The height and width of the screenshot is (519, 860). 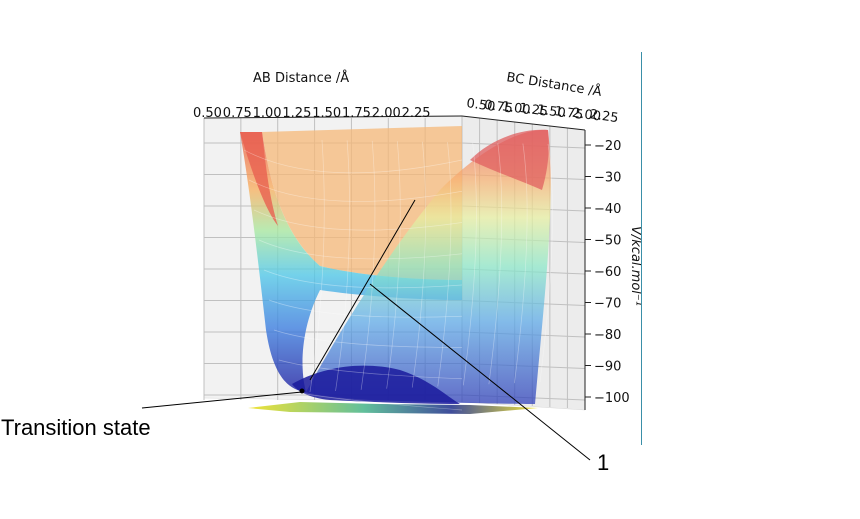 What do you see at coordinates (607, 209) in the screenshot?
I see `z-tick-label: −40` at bounding box center [607, 209].